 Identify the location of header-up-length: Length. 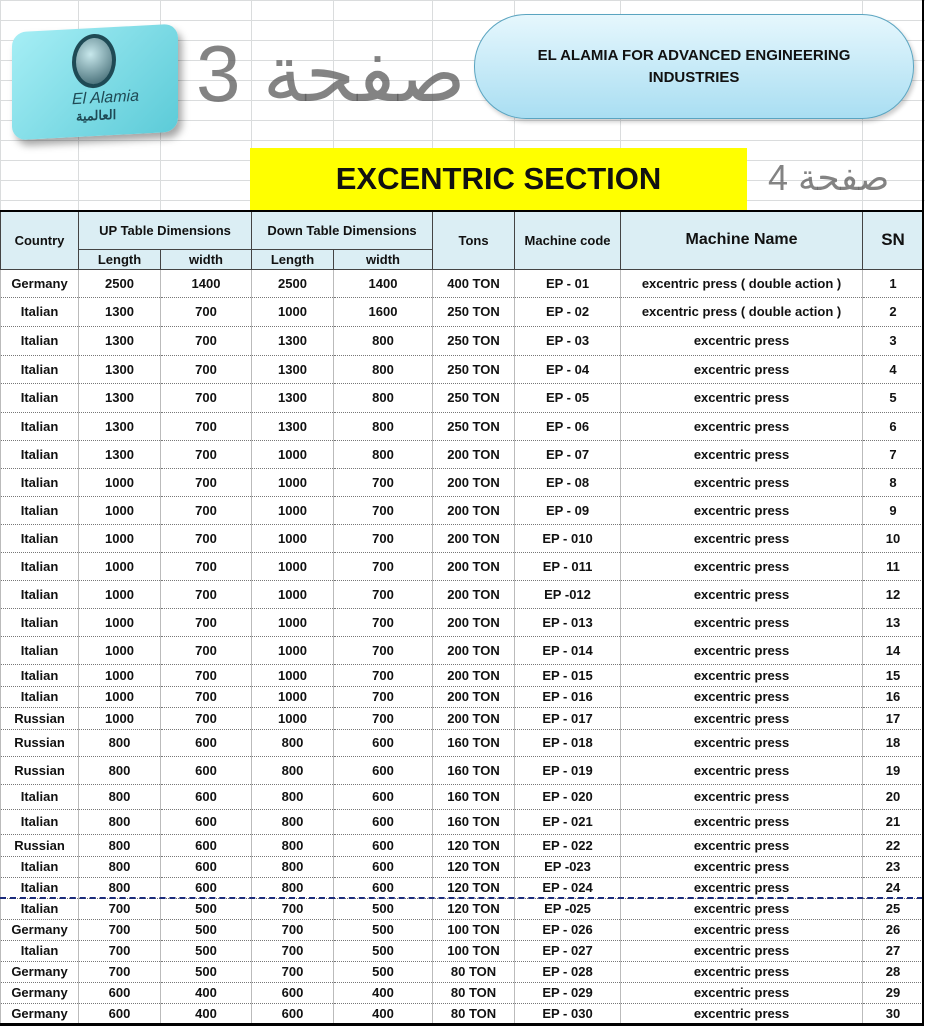
(119, 259).